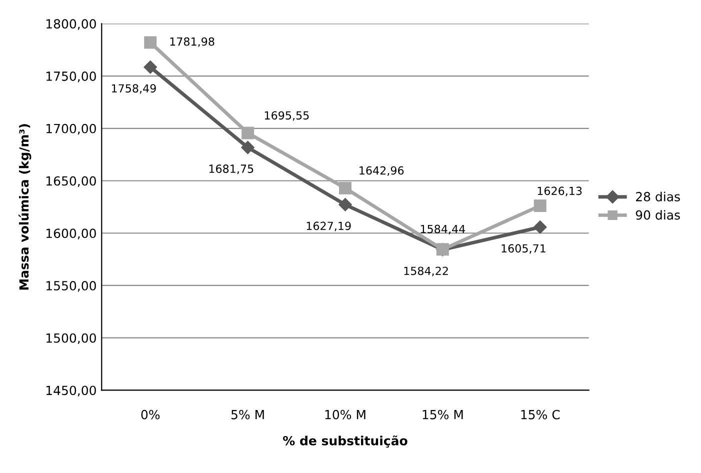 The height and width of the screenshot is (473, 701). What do you see at coordinates (540, 415) in the screenshot?
I see `x-tick-label: 15% C` at bounding box center [540, 415].